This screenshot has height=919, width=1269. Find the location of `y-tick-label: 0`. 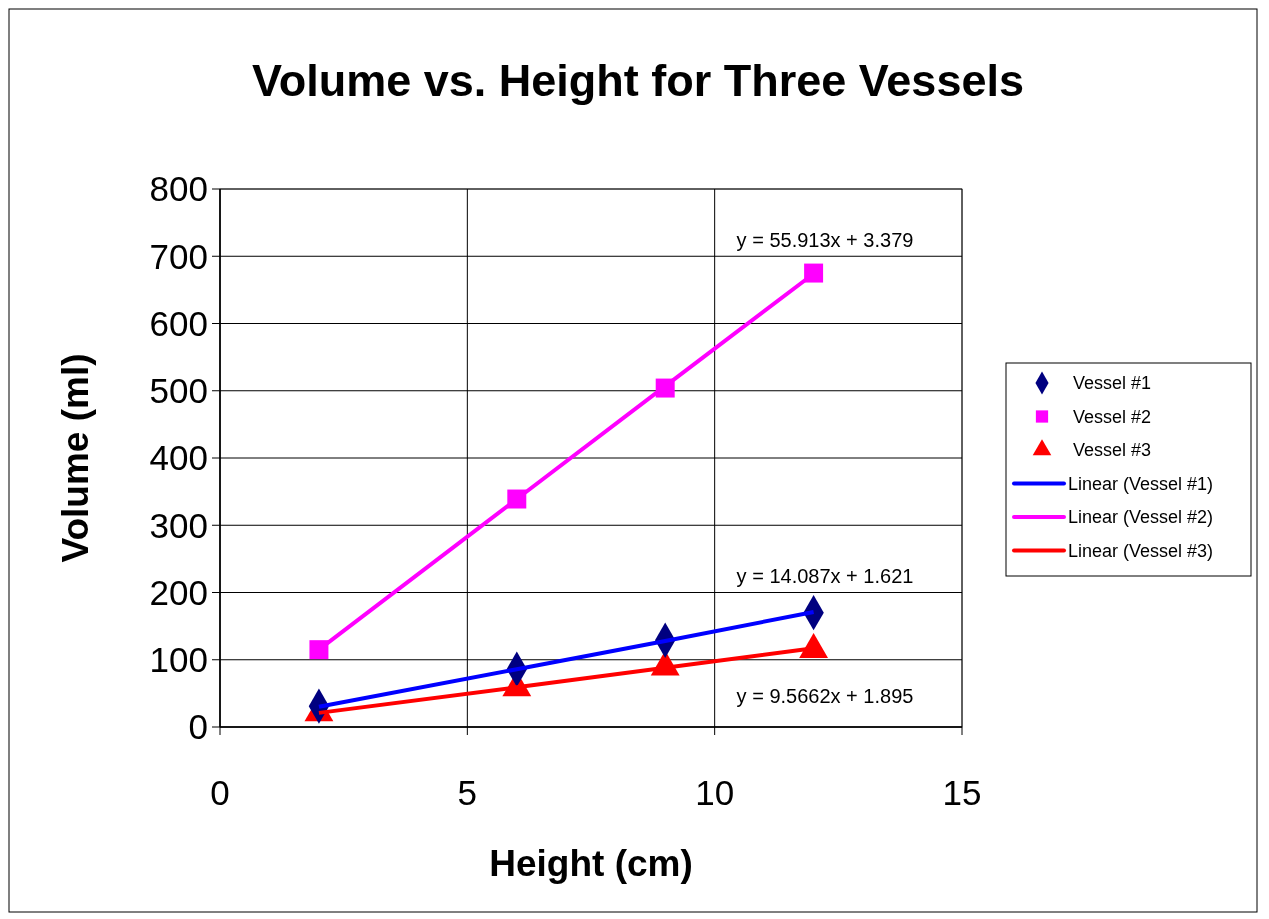

y-tick-label: 0 is located at coordinates (198, 727).